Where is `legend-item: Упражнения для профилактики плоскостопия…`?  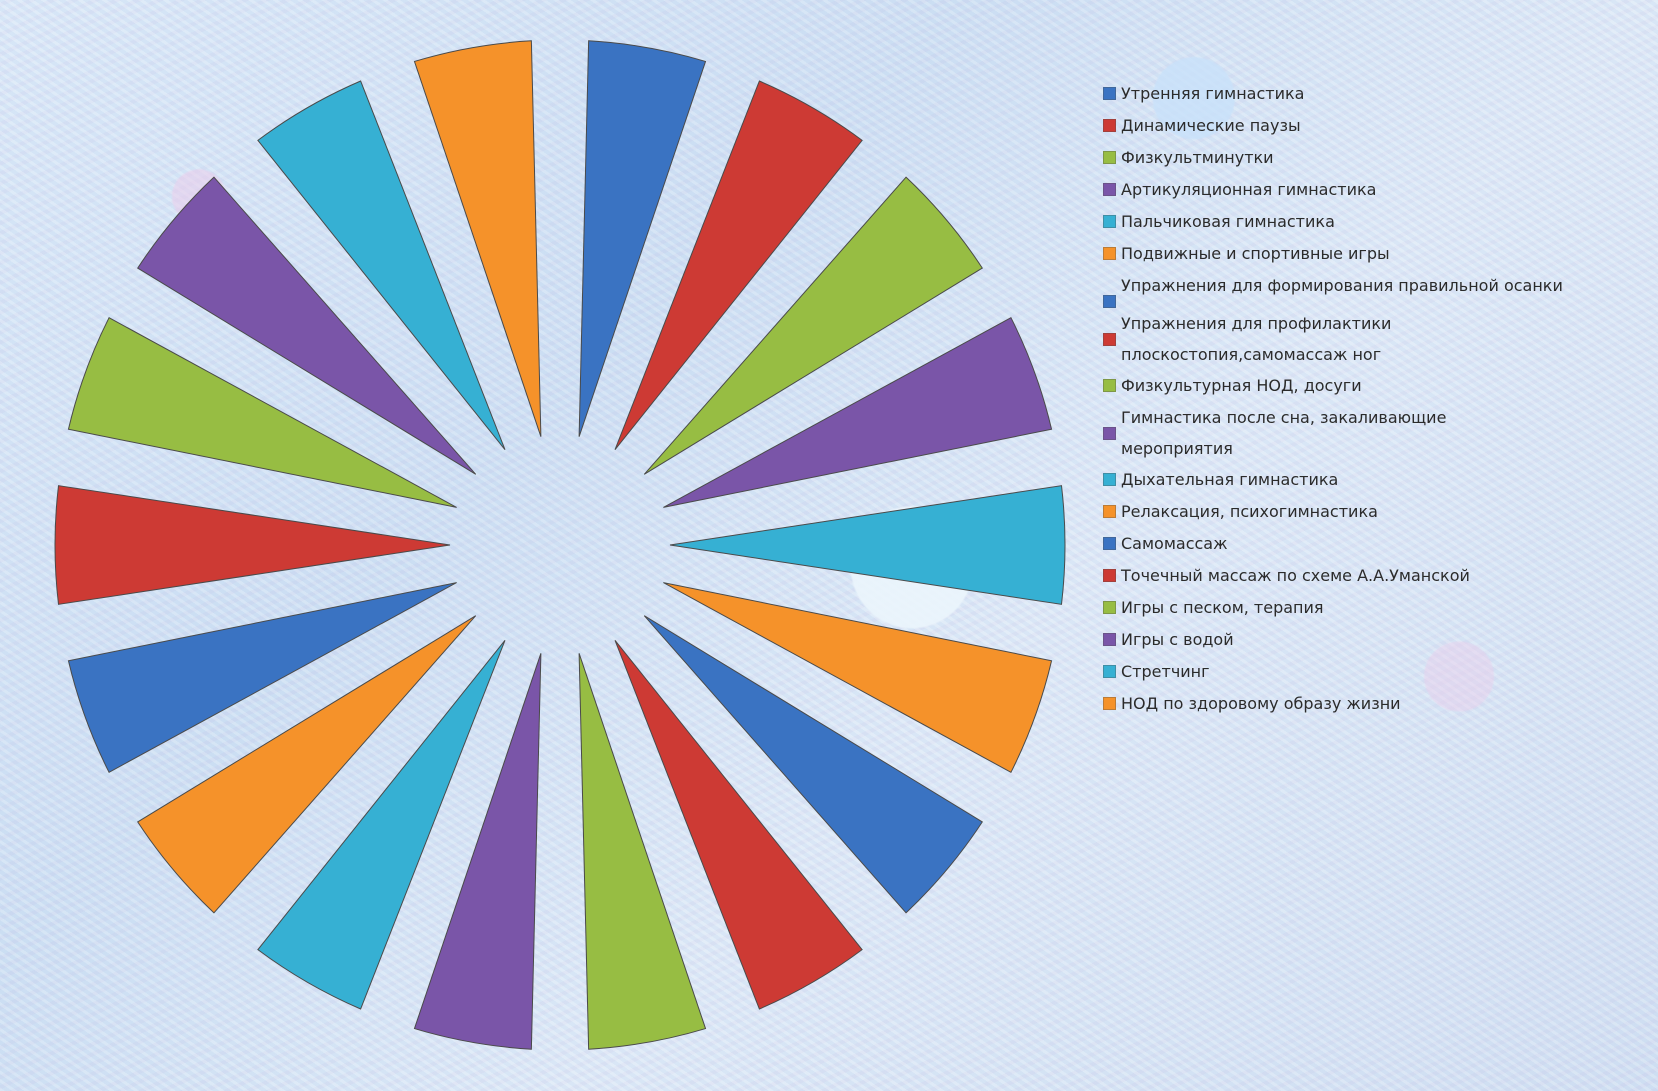
legend-item: Упражнения для профилактики плоскостопия… is located at coordinates (1375, 339).